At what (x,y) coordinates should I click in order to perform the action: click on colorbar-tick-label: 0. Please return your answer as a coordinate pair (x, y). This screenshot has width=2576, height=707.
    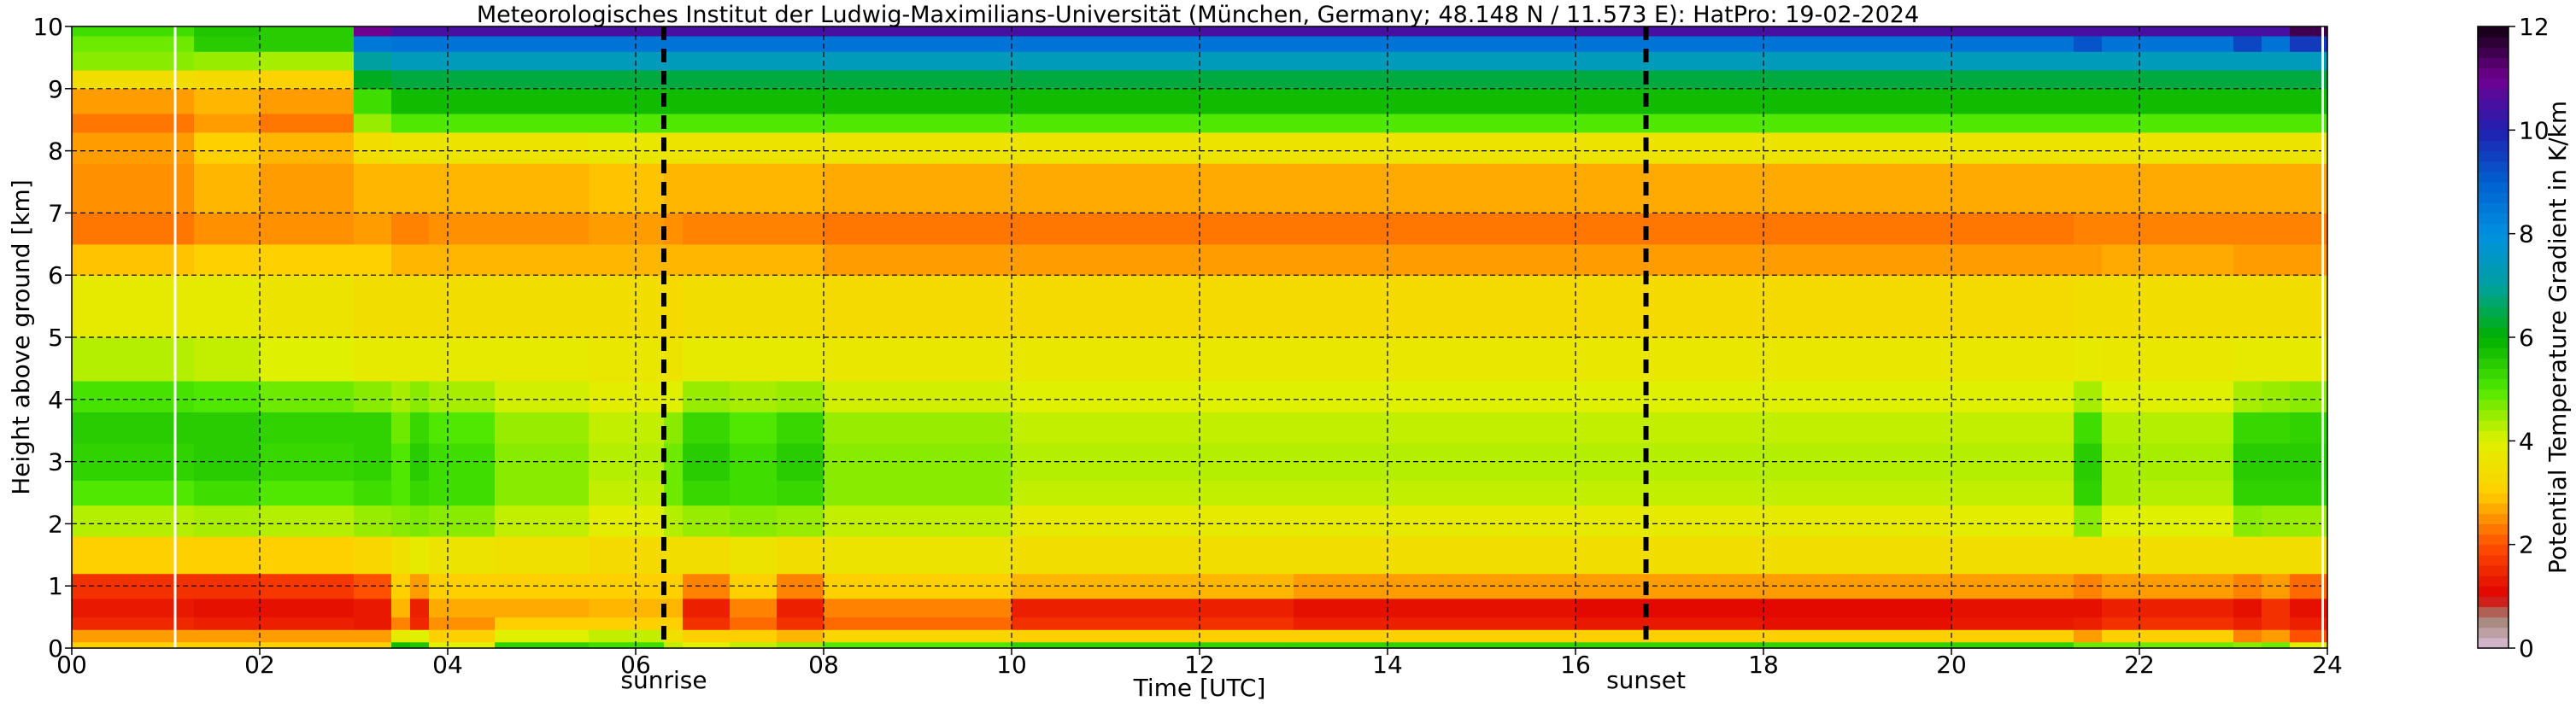
    Looking at the image, I should click on (2526, 648).